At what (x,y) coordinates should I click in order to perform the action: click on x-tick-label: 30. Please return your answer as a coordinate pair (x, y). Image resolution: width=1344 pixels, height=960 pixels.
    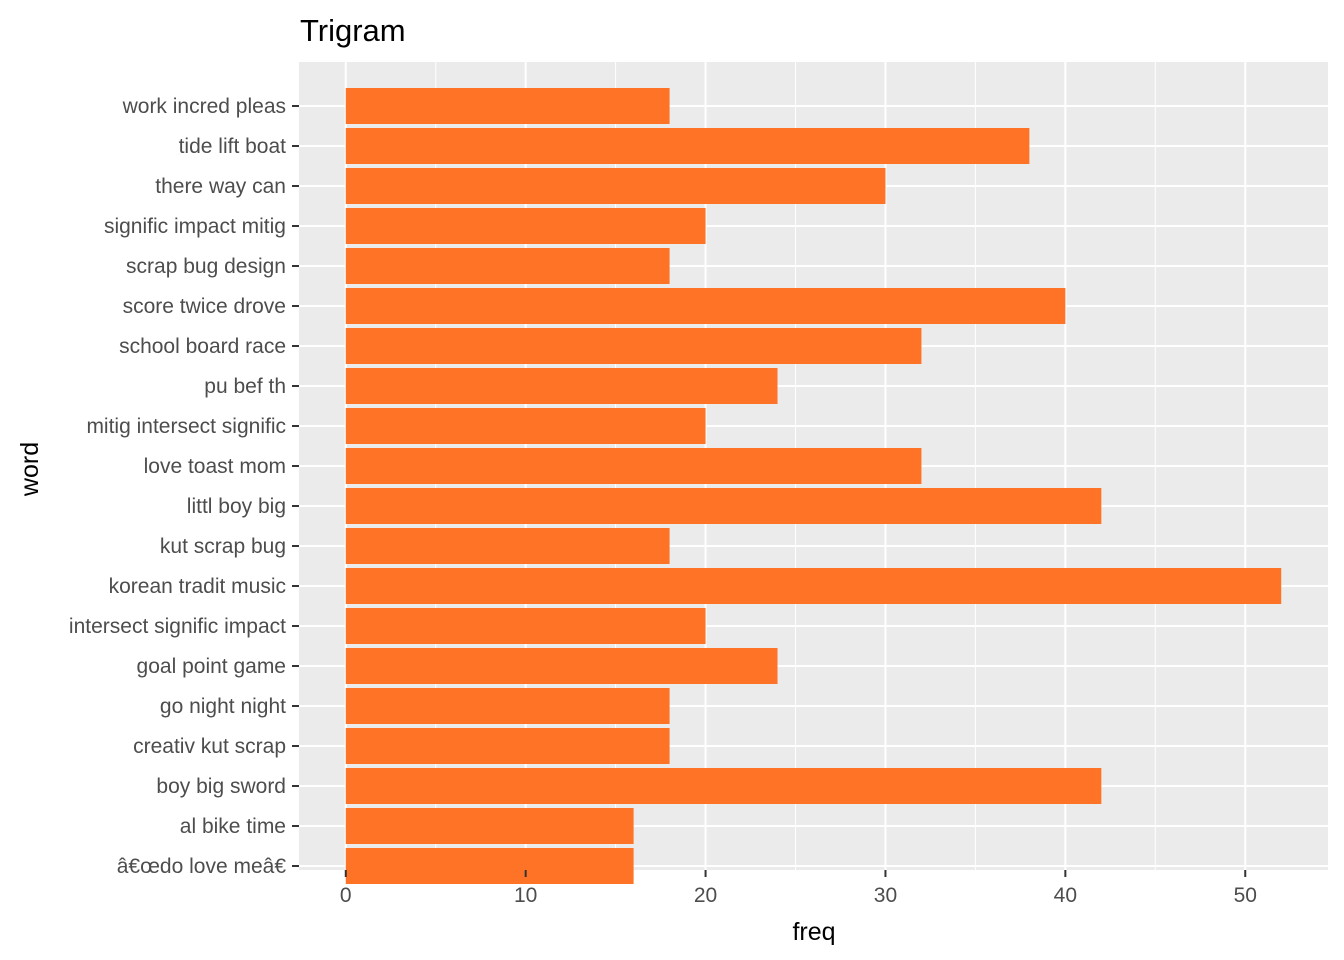
    Looking at the image, I should click on (885, 895).